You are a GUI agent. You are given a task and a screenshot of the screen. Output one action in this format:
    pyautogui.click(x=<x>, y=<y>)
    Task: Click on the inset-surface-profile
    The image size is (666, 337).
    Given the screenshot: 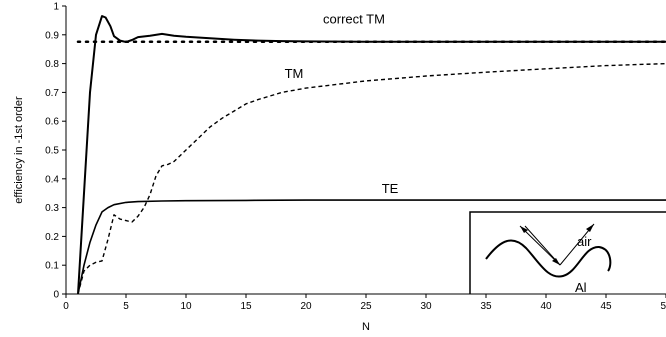 What is the action you would take?
    pyautogui.click(x=548, y=258)
    